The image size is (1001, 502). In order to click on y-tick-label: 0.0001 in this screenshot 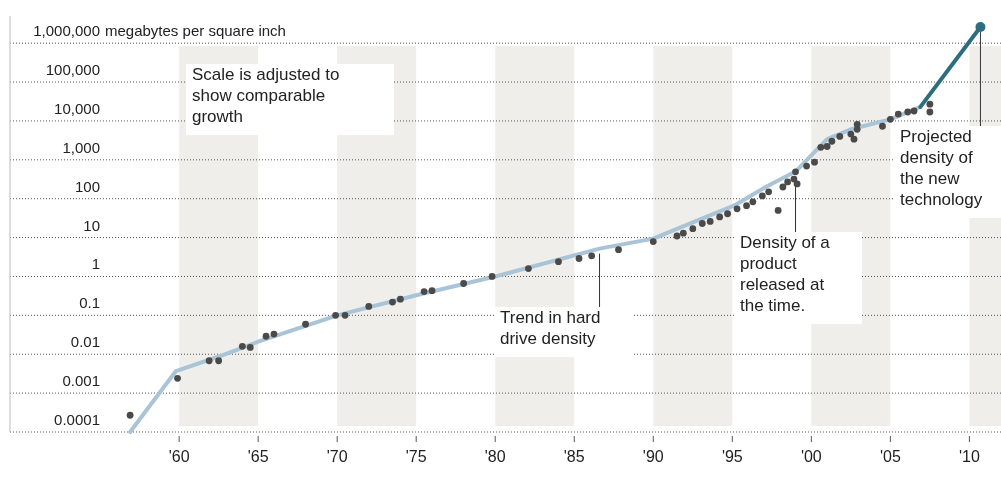, I will do `click(77, 419)`.